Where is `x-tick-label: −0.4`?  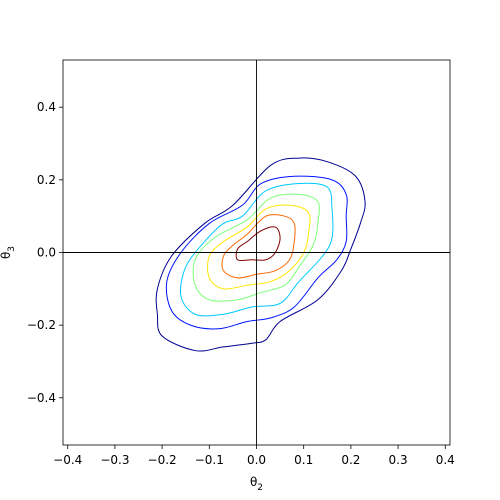
x-tick-label: −0.4 is located at coordinates (67, 460).